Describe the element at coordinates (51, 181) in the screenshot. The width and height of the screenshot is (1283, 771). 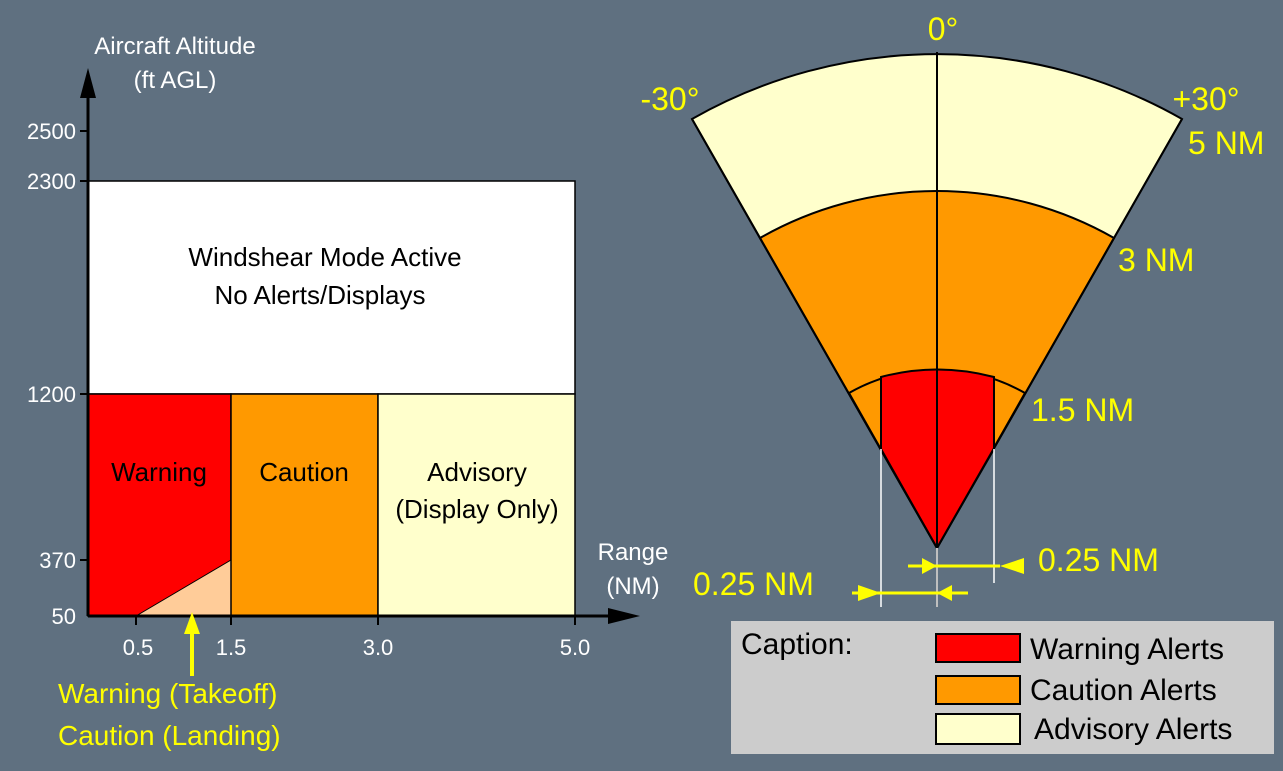
I see `y-tick-label: 2300` at that location.